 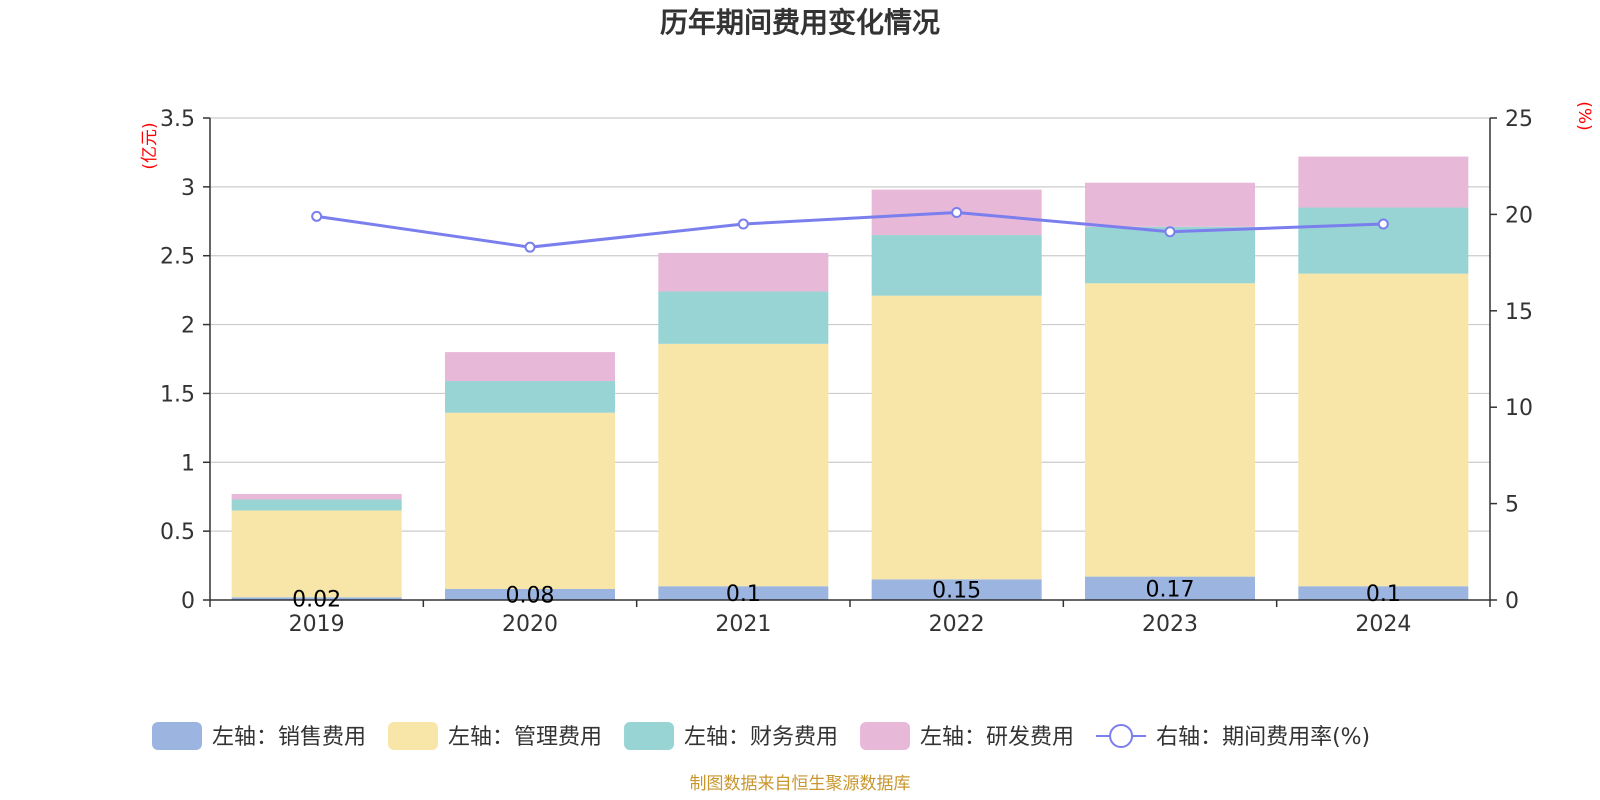 What do you see at coordinates (1512, 601) in the screenshot?
I see `right-tick-label: 0` at bounding box center [1512, 601].